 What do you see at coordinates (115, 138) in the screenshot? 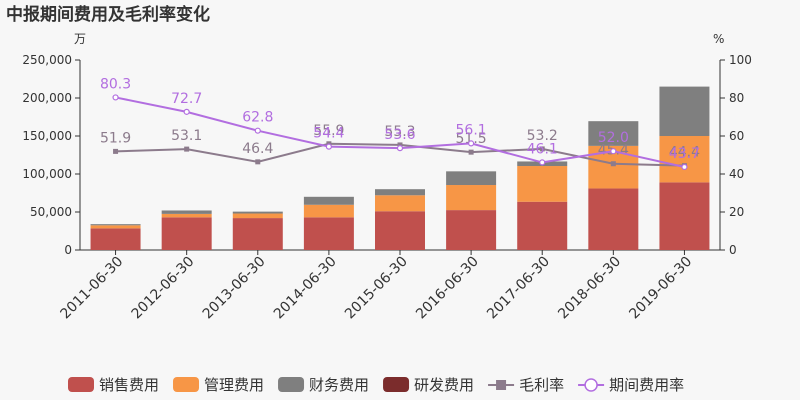
I see `data-label: 51.9` at bounding box center [115, 138].